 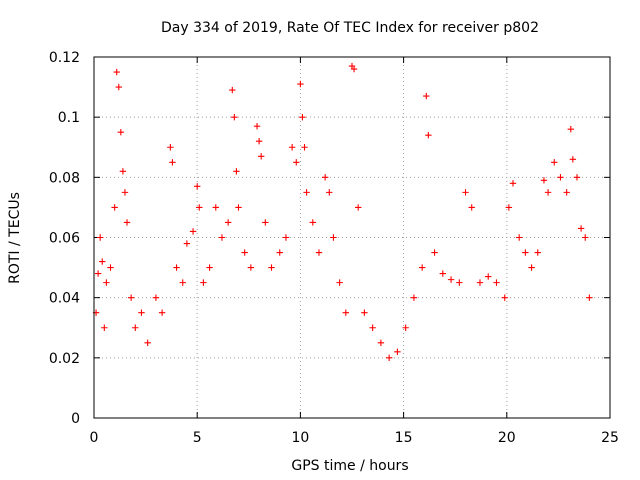 What do you see at coordinates (197, 438) in the screenshot?
I see `x-tick-label: 5` at bounding box center [197, 438].